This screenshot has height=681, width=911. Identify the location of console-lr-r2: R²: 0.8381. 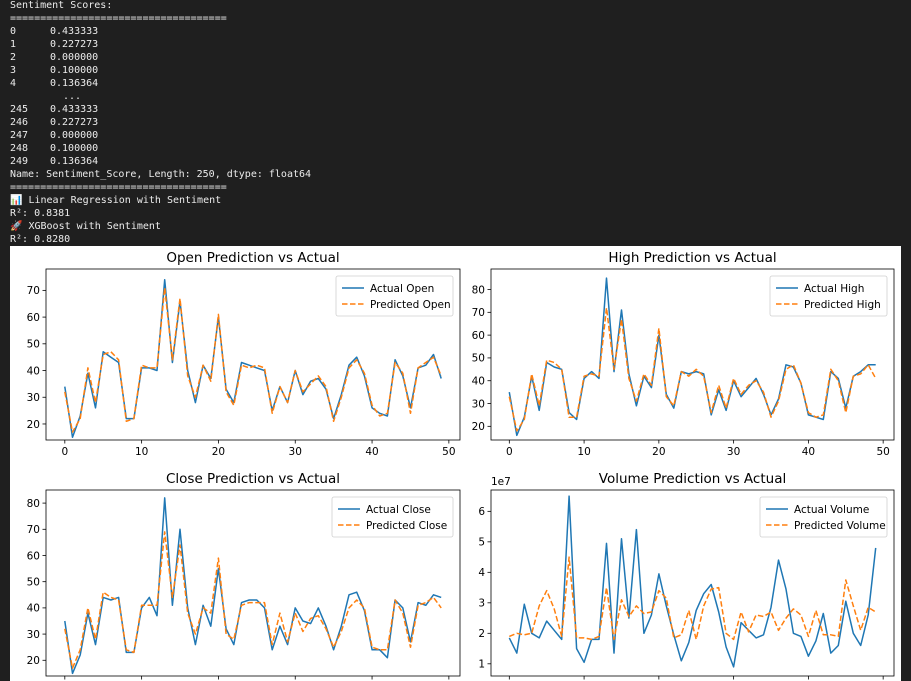
(40, 213).